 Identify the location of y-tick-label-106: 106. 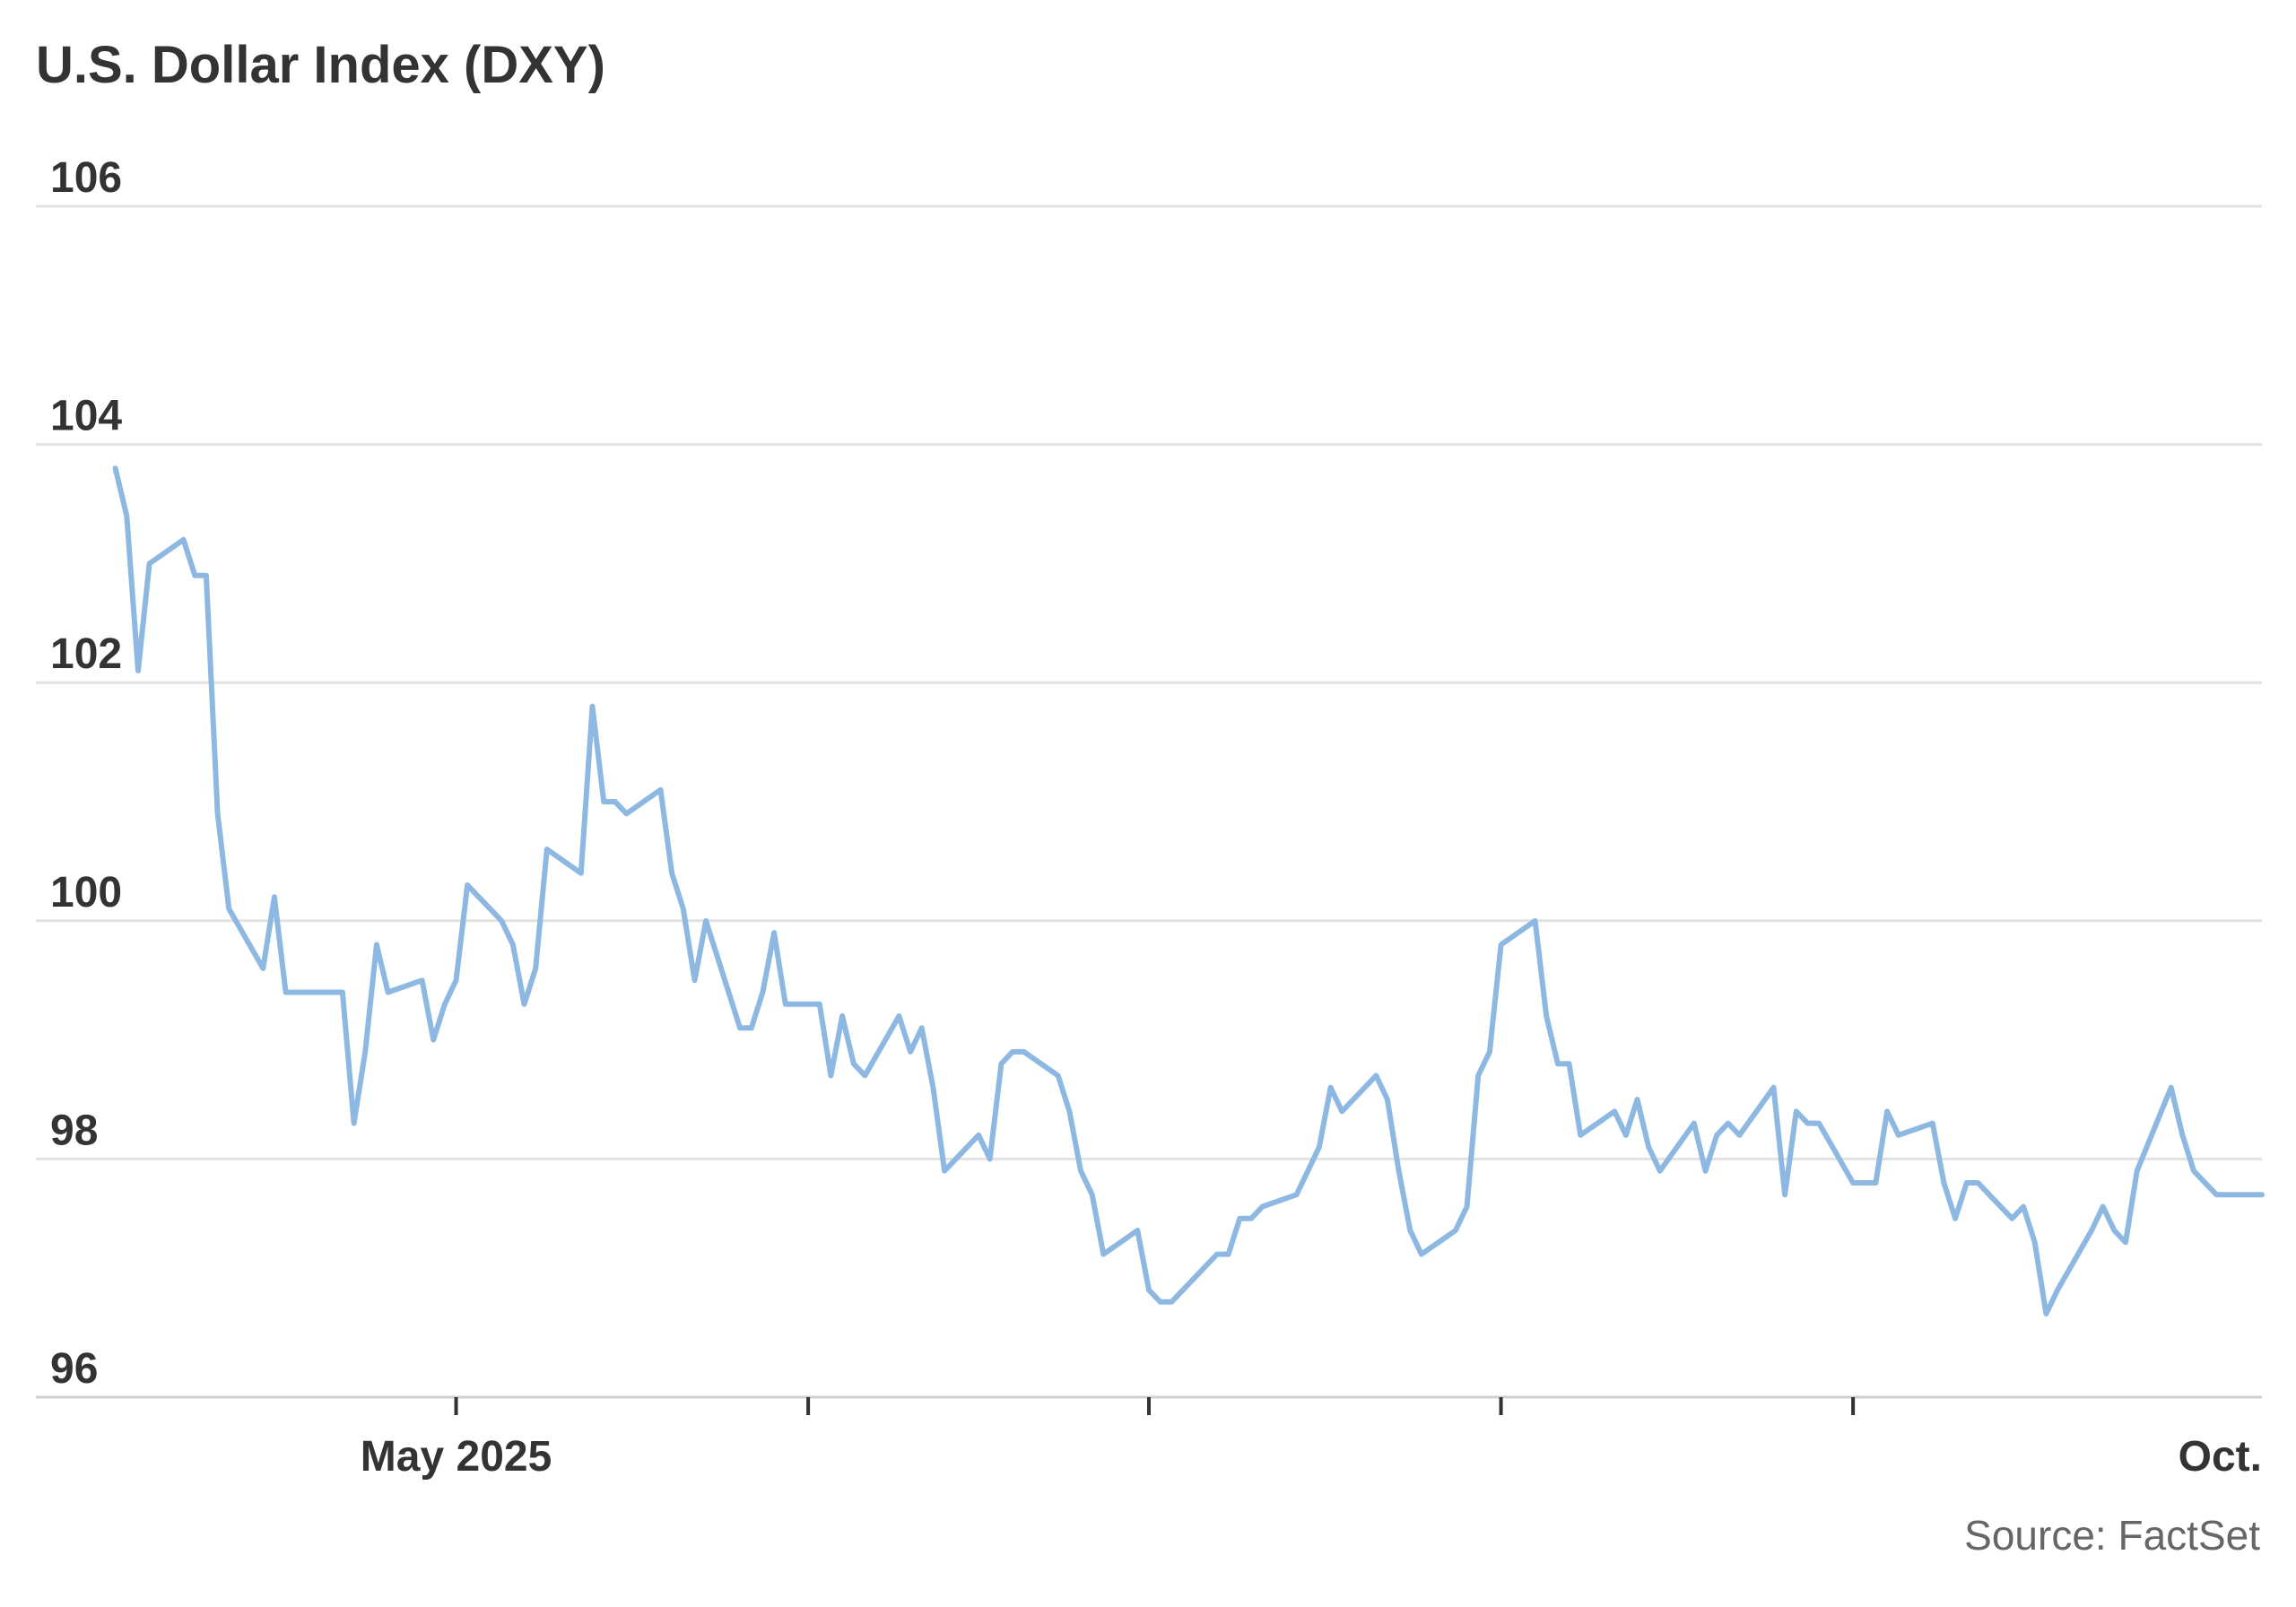
(86, 178).